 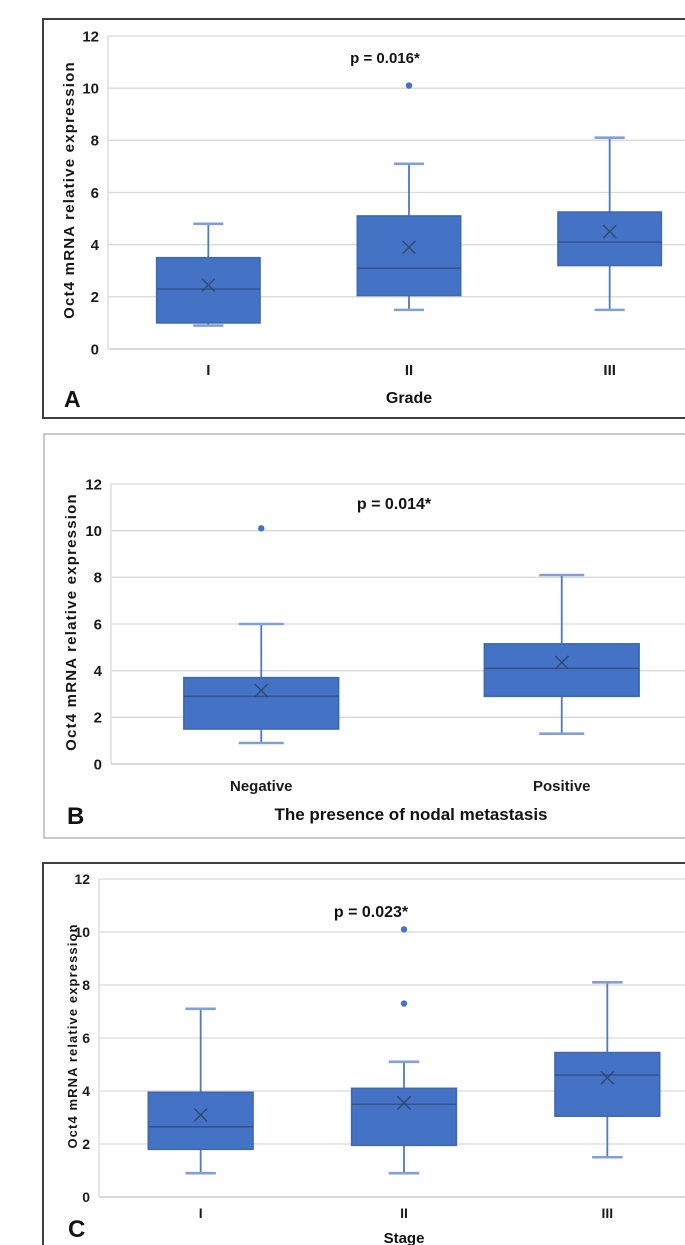 What do you see at coordinates (394, 504) in the screenshot?
I see `p-value-annotation: p = 0.014*` at bounding box center [394, 504].